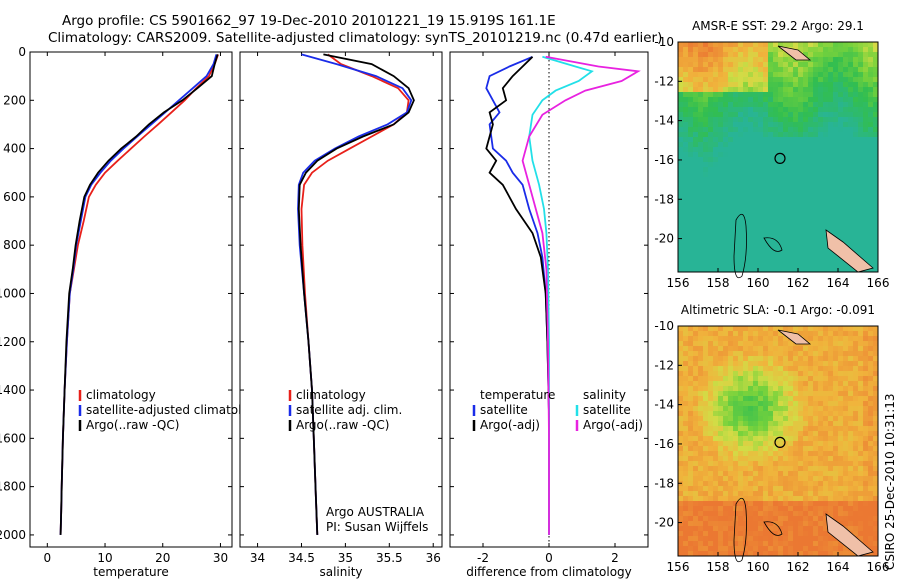 The image size is (900, 580). What do you see at coordinates (345, 558) in the screenshot?
I see `salinity-xtick-label: 35` at bounding box center [345, 558].